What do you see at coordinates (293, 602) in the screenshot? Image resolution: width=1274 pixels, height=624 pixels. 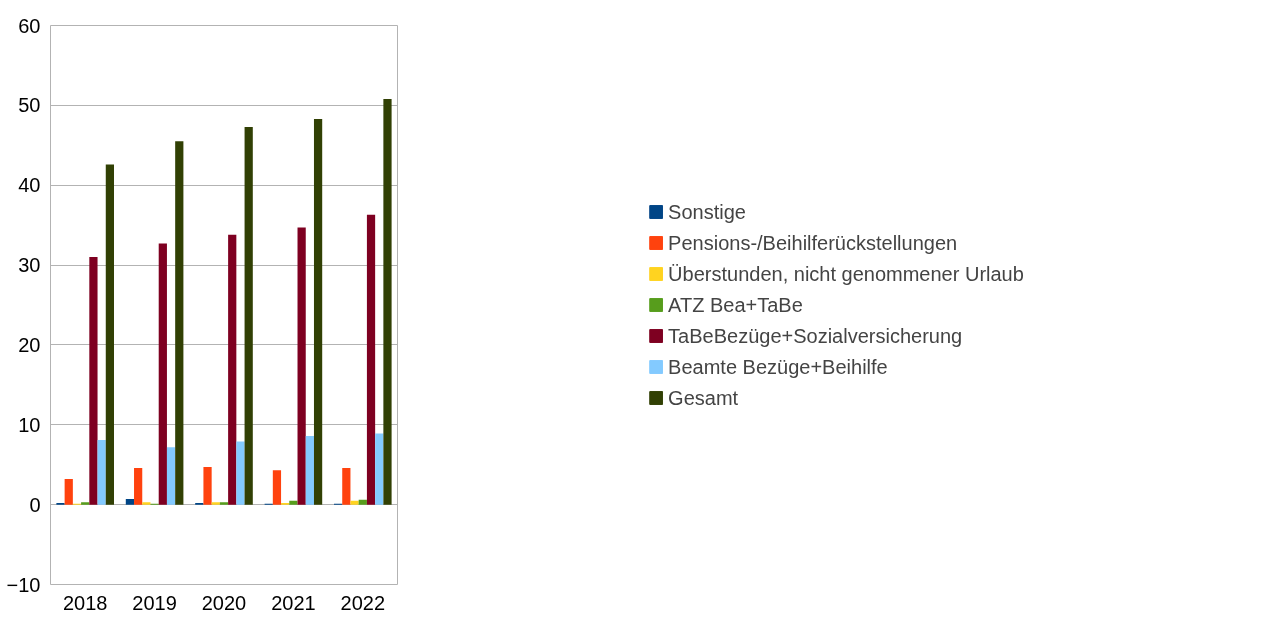 I see `x-tick-label: 2021` at bounding box center [293, 602].